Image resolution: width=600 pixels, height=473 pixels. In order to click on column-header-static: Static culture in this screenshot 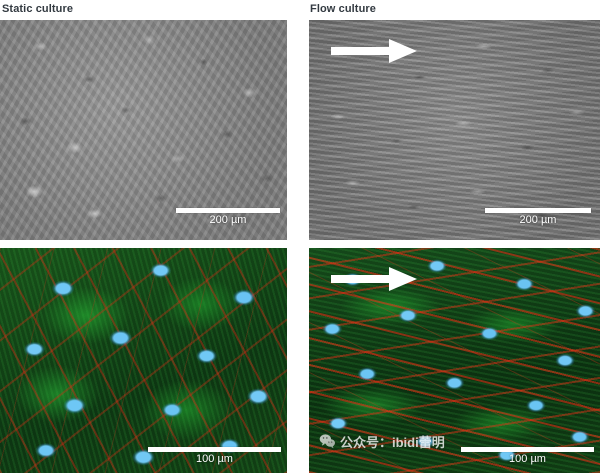, I will do `click(38, 9)`.